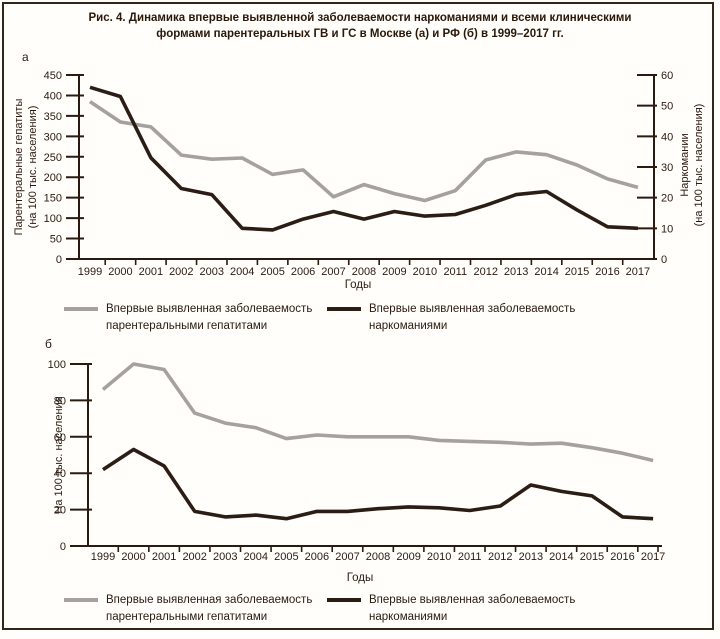 Image resolution: width=720 pixels, height=639 pixels. I want to click on y-axis-tick-label: 40, so click(60, 474).